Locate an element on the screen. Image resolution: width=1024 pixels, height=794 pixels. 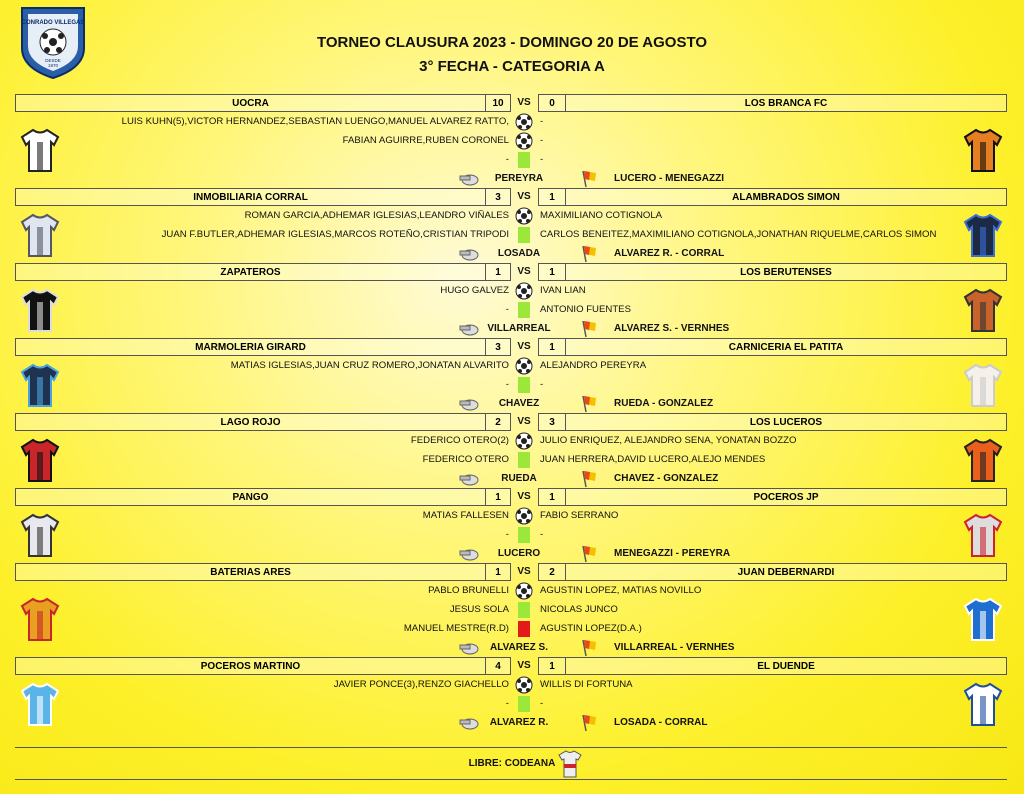
home-score: 1 is located at coordinates (498, 272).